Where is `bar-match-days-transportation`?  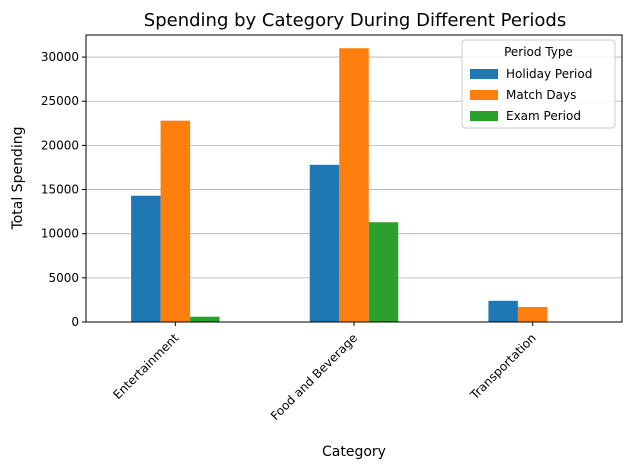 bar-match-days-transportation is located at coordinates (532, 314).